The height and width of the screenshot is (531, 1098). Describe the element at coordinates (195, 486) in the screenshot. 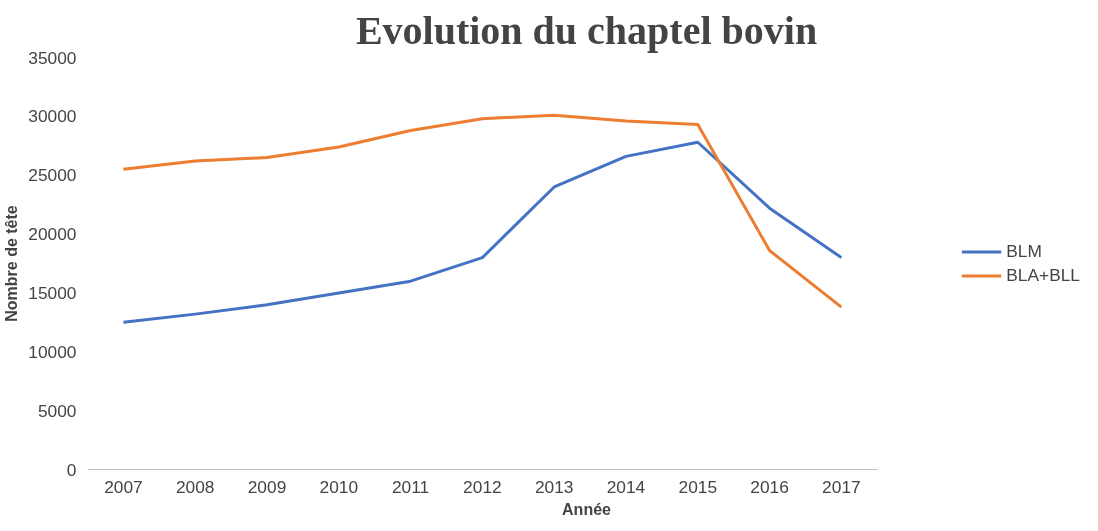

I see `x-tick-label: 2008` at that location.